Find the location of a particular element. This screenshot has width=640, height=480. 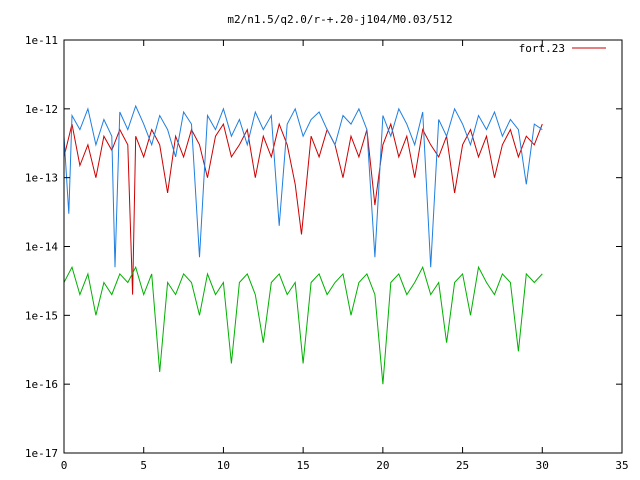

y-tick-label: 1e-16 is located at coordinates (41, 384).